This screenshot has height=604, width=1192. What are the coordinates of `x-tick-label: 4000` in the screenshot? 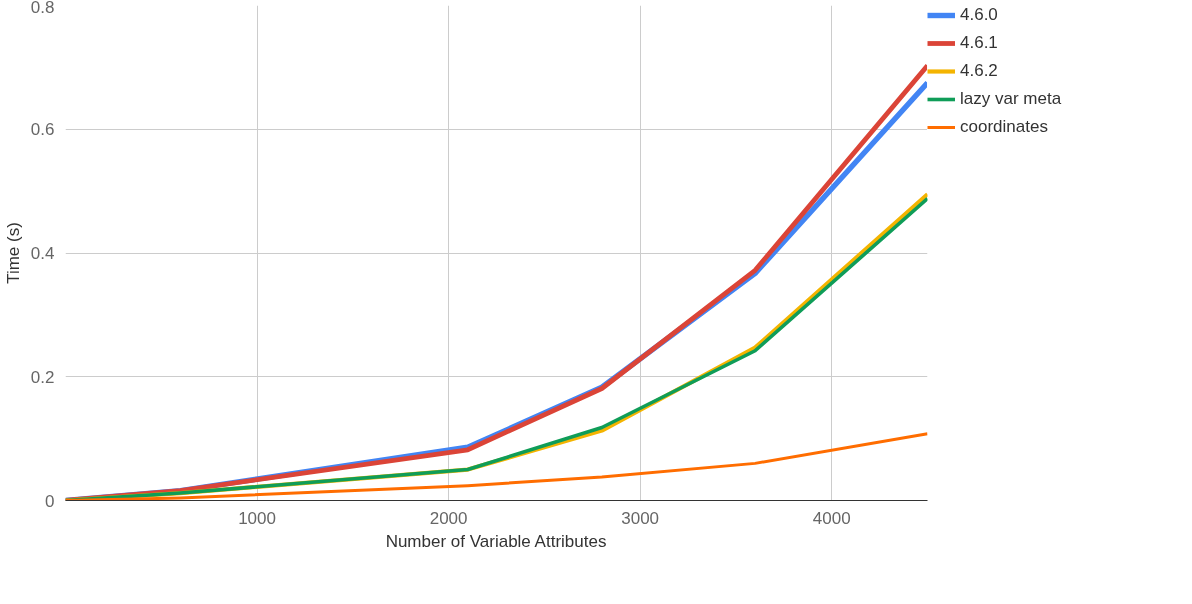 It's located at (831, 518).